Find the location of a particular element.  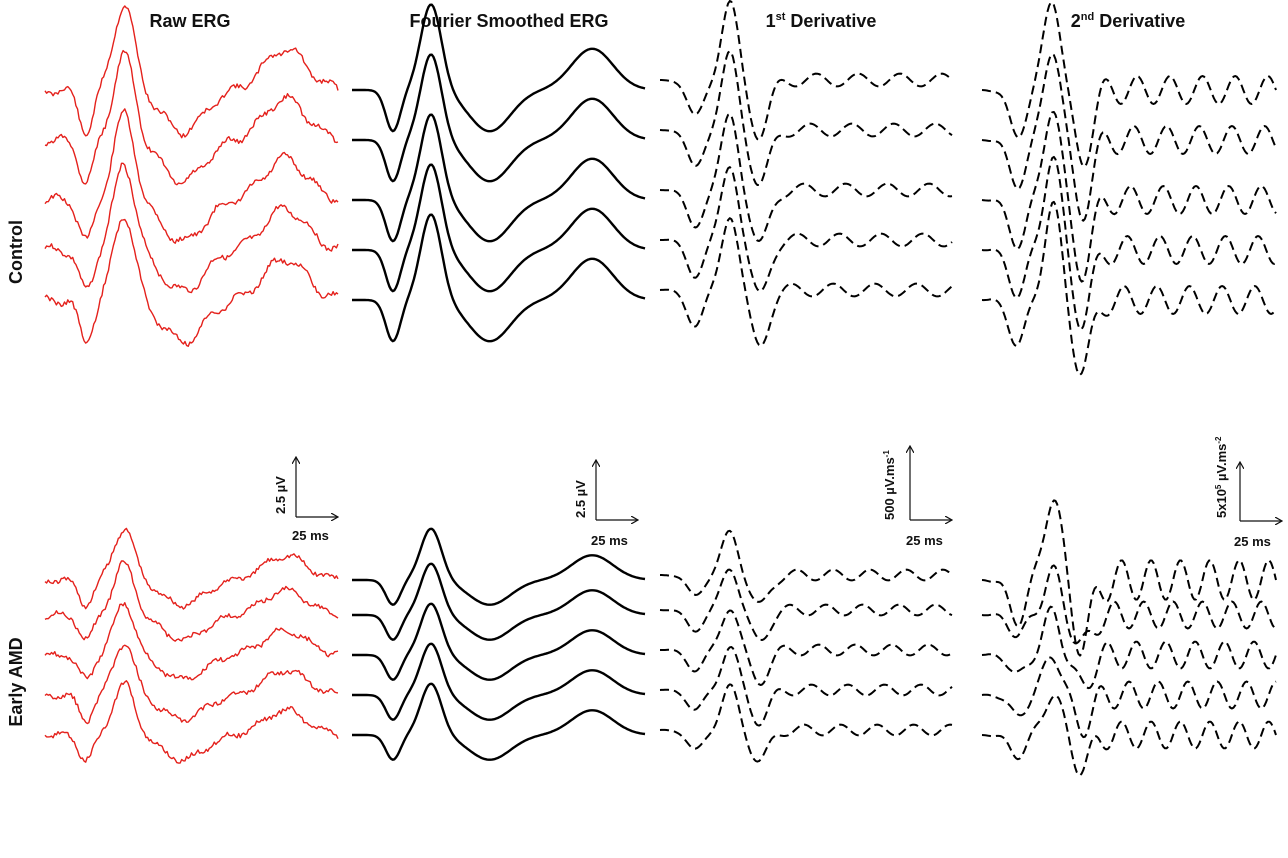

col-title-first-derivative: 1st Derivative is located at coordinates (821, 21).